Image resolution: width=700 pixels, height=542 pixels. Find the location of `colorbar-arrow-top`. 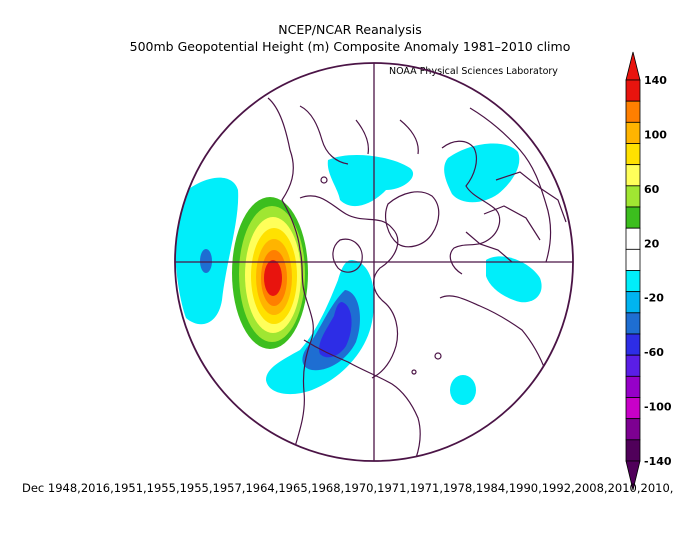

colorbar-arrow-top is located at coordinates (633, 66).